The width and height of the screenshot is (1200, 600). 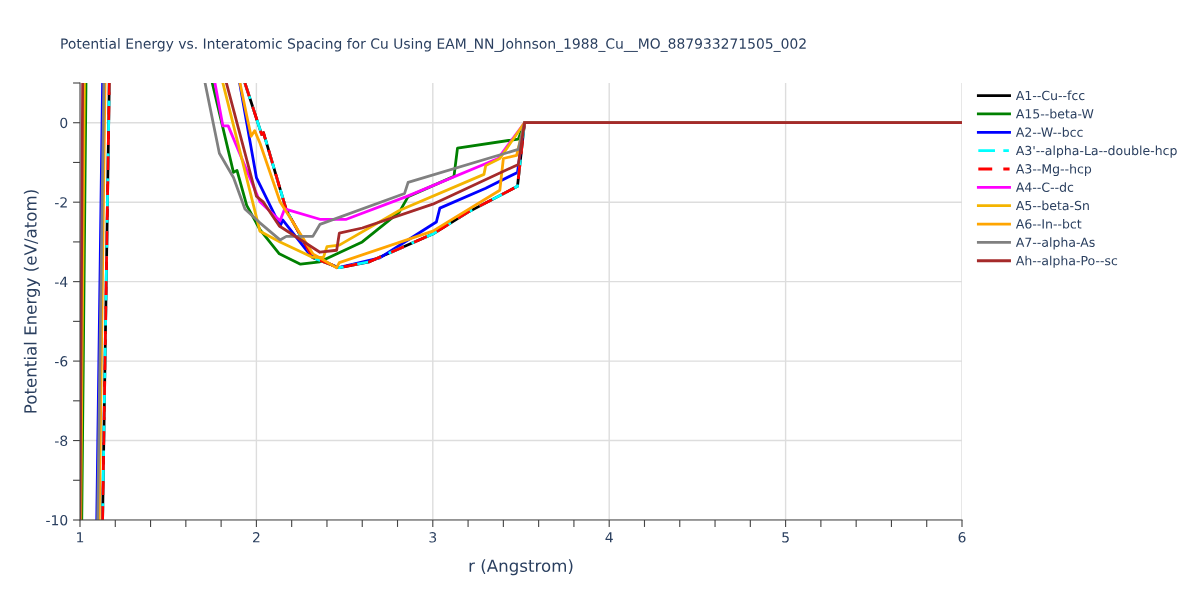 What do you see at coordinates (1054, 113) in the screenshot?
I see `legend-label: A15--beta-W` at bounding box center [1054, 113].